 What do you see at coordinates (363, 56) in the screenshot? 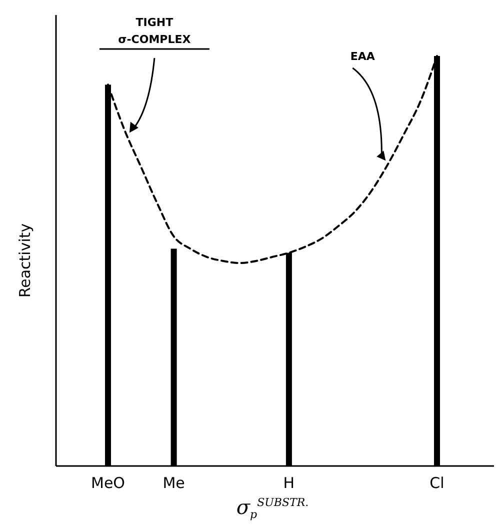
I see `annotation: EAA` at bounding box center [363, 56].